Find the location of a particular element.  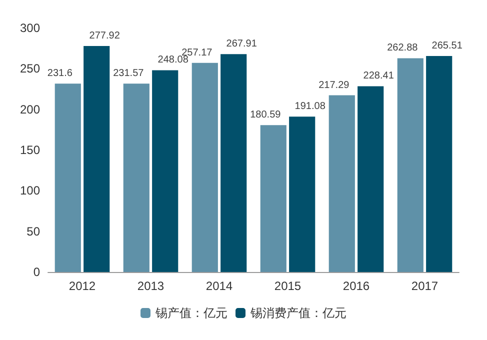

y-tick-label: 250 is located at coordinates (30, 69).